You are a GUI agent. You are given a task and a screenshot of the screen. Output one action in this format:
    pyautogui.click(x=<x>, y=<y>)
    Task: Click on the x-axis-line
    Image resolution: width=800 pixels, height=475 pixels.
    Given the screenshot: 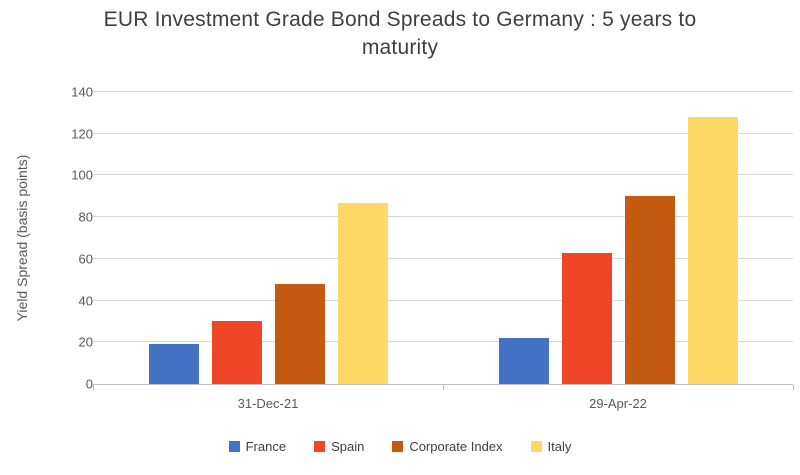 What is the action you would take?
    pyautogui.click(x=443, y=384)
    